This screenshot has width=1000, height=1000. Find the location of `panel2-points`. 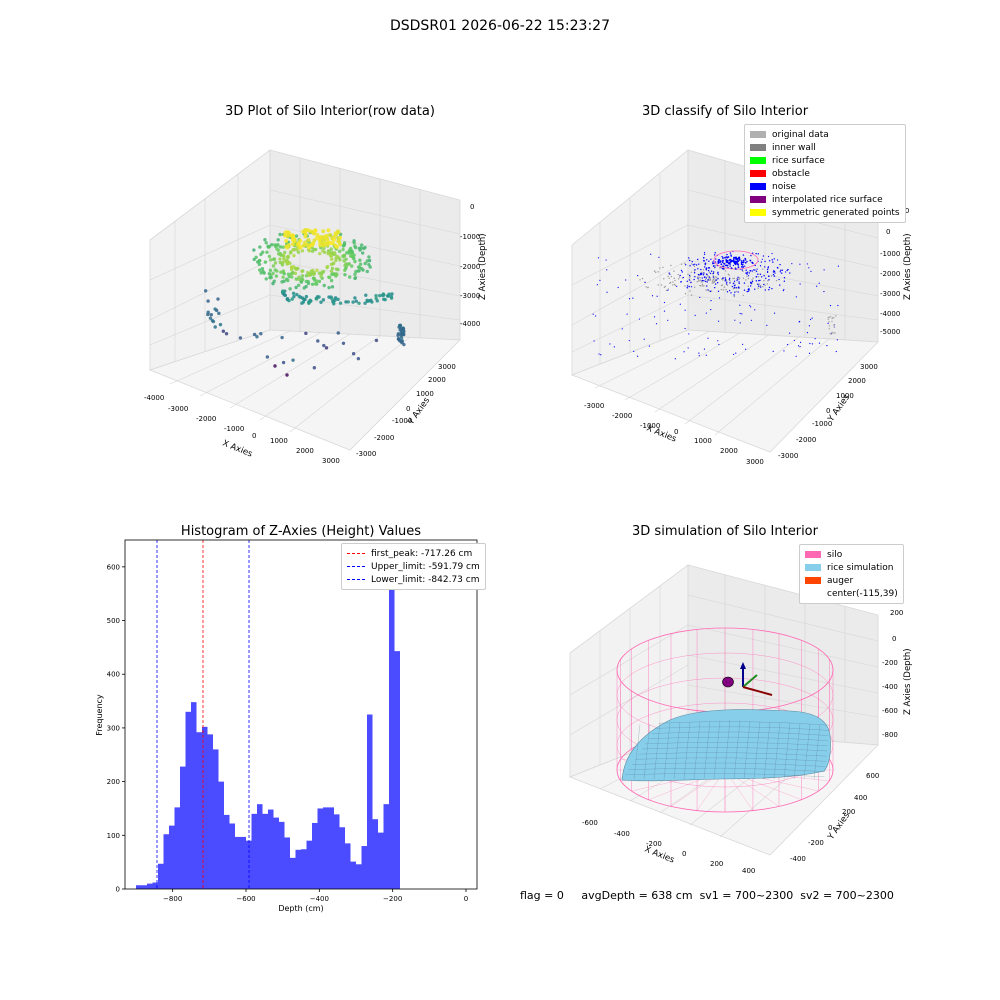

panel2-points is located at coordinates (715, 305).